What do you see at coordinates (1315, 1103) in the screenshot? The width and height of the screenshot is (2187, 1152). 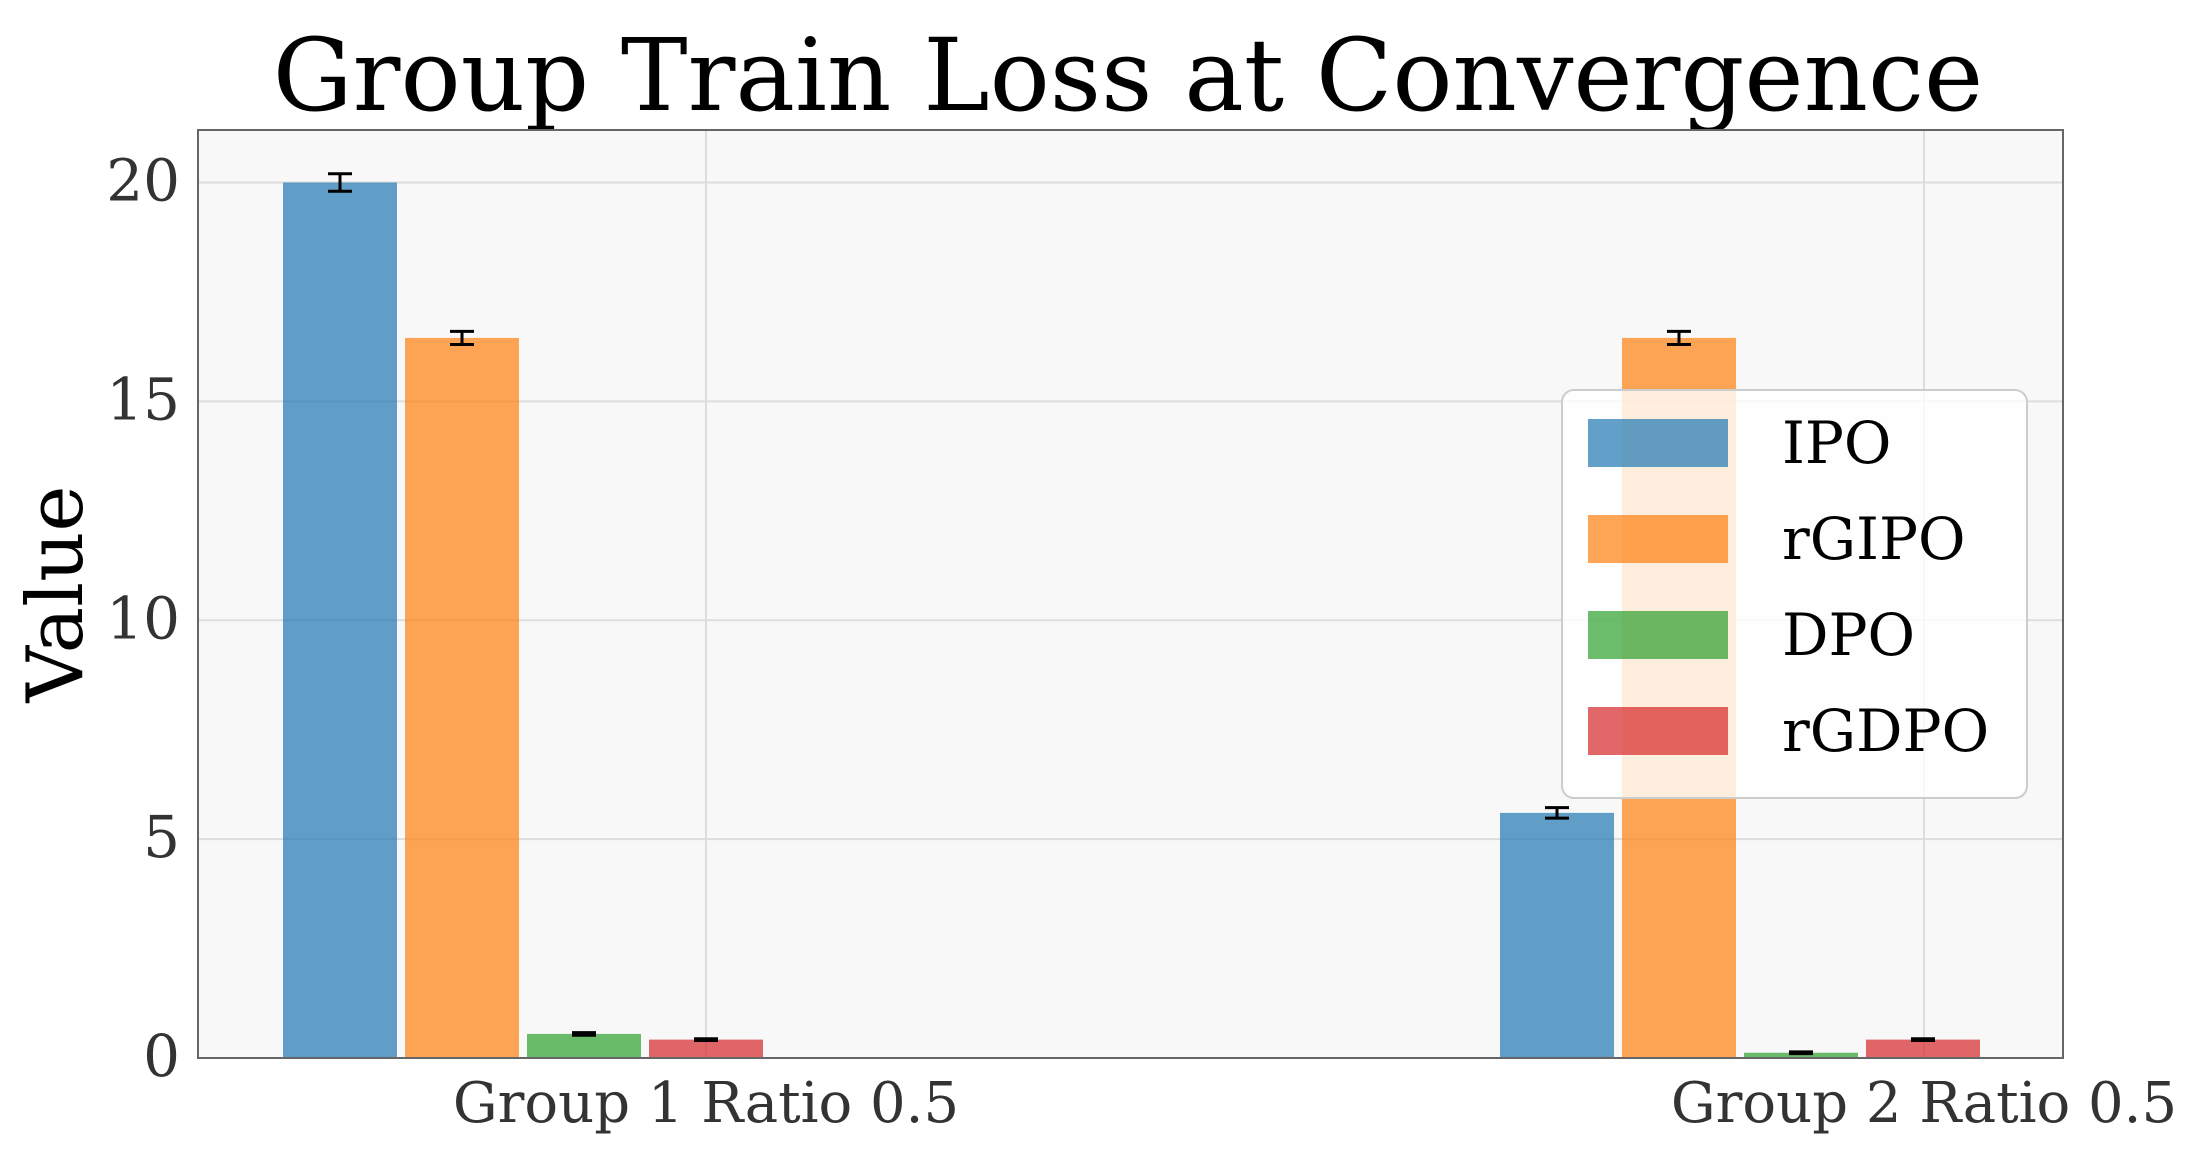 I see `x-axis-ticks: Group 1 Ratio 0.5 Group 2 Ratio 0.5` at bounding box center [1315, 1103].